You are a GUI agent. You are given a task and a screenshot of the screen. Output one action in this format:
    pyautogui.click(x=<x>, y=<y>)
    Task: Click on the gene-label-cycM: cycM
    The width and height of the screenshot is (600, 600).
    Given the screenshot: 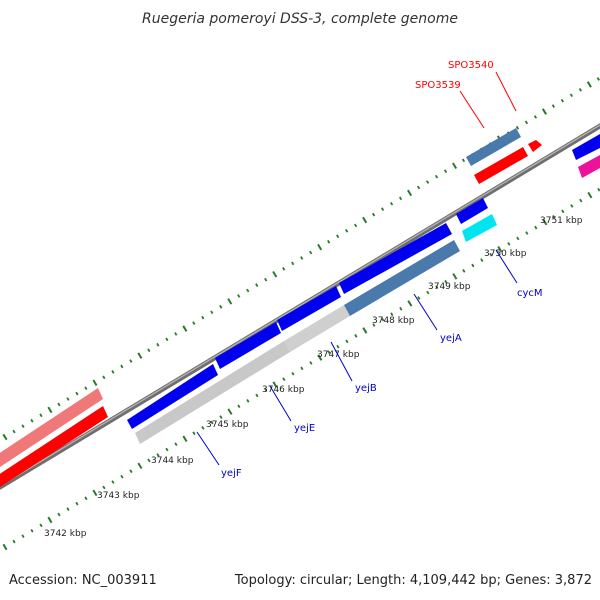 What is the action you would take?
    pyautogui.click(x=530, y=293)
    